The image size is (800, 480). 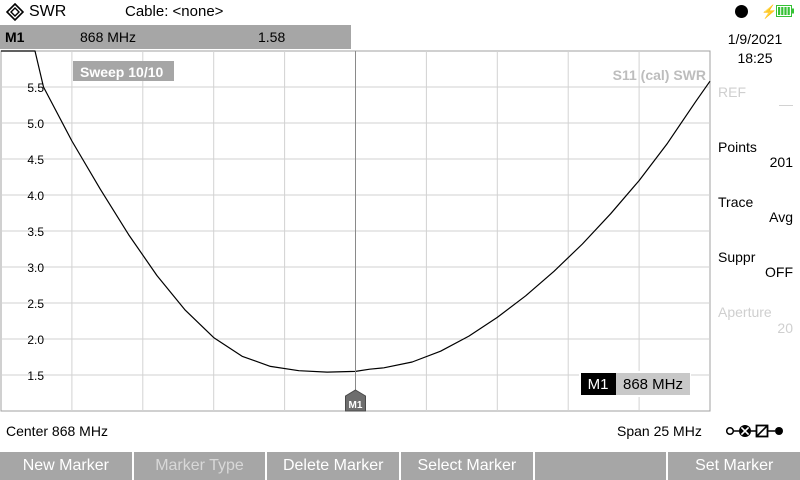 I want to click on mode-title: SWR, so click(x=48, y=11).